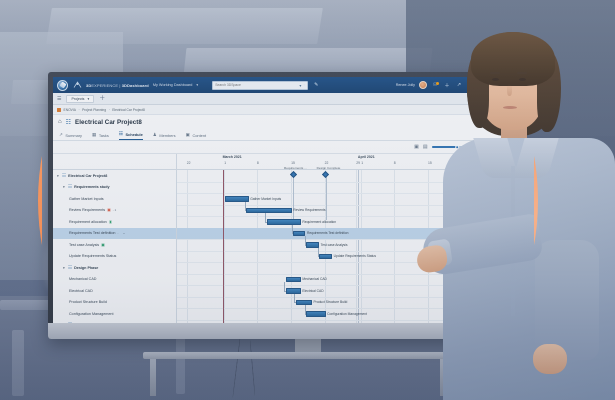  What do you see at coordinates (102, 98) in the screenshot?
I see `add-tab-icon: ＋` at bounding box center [102, 98].